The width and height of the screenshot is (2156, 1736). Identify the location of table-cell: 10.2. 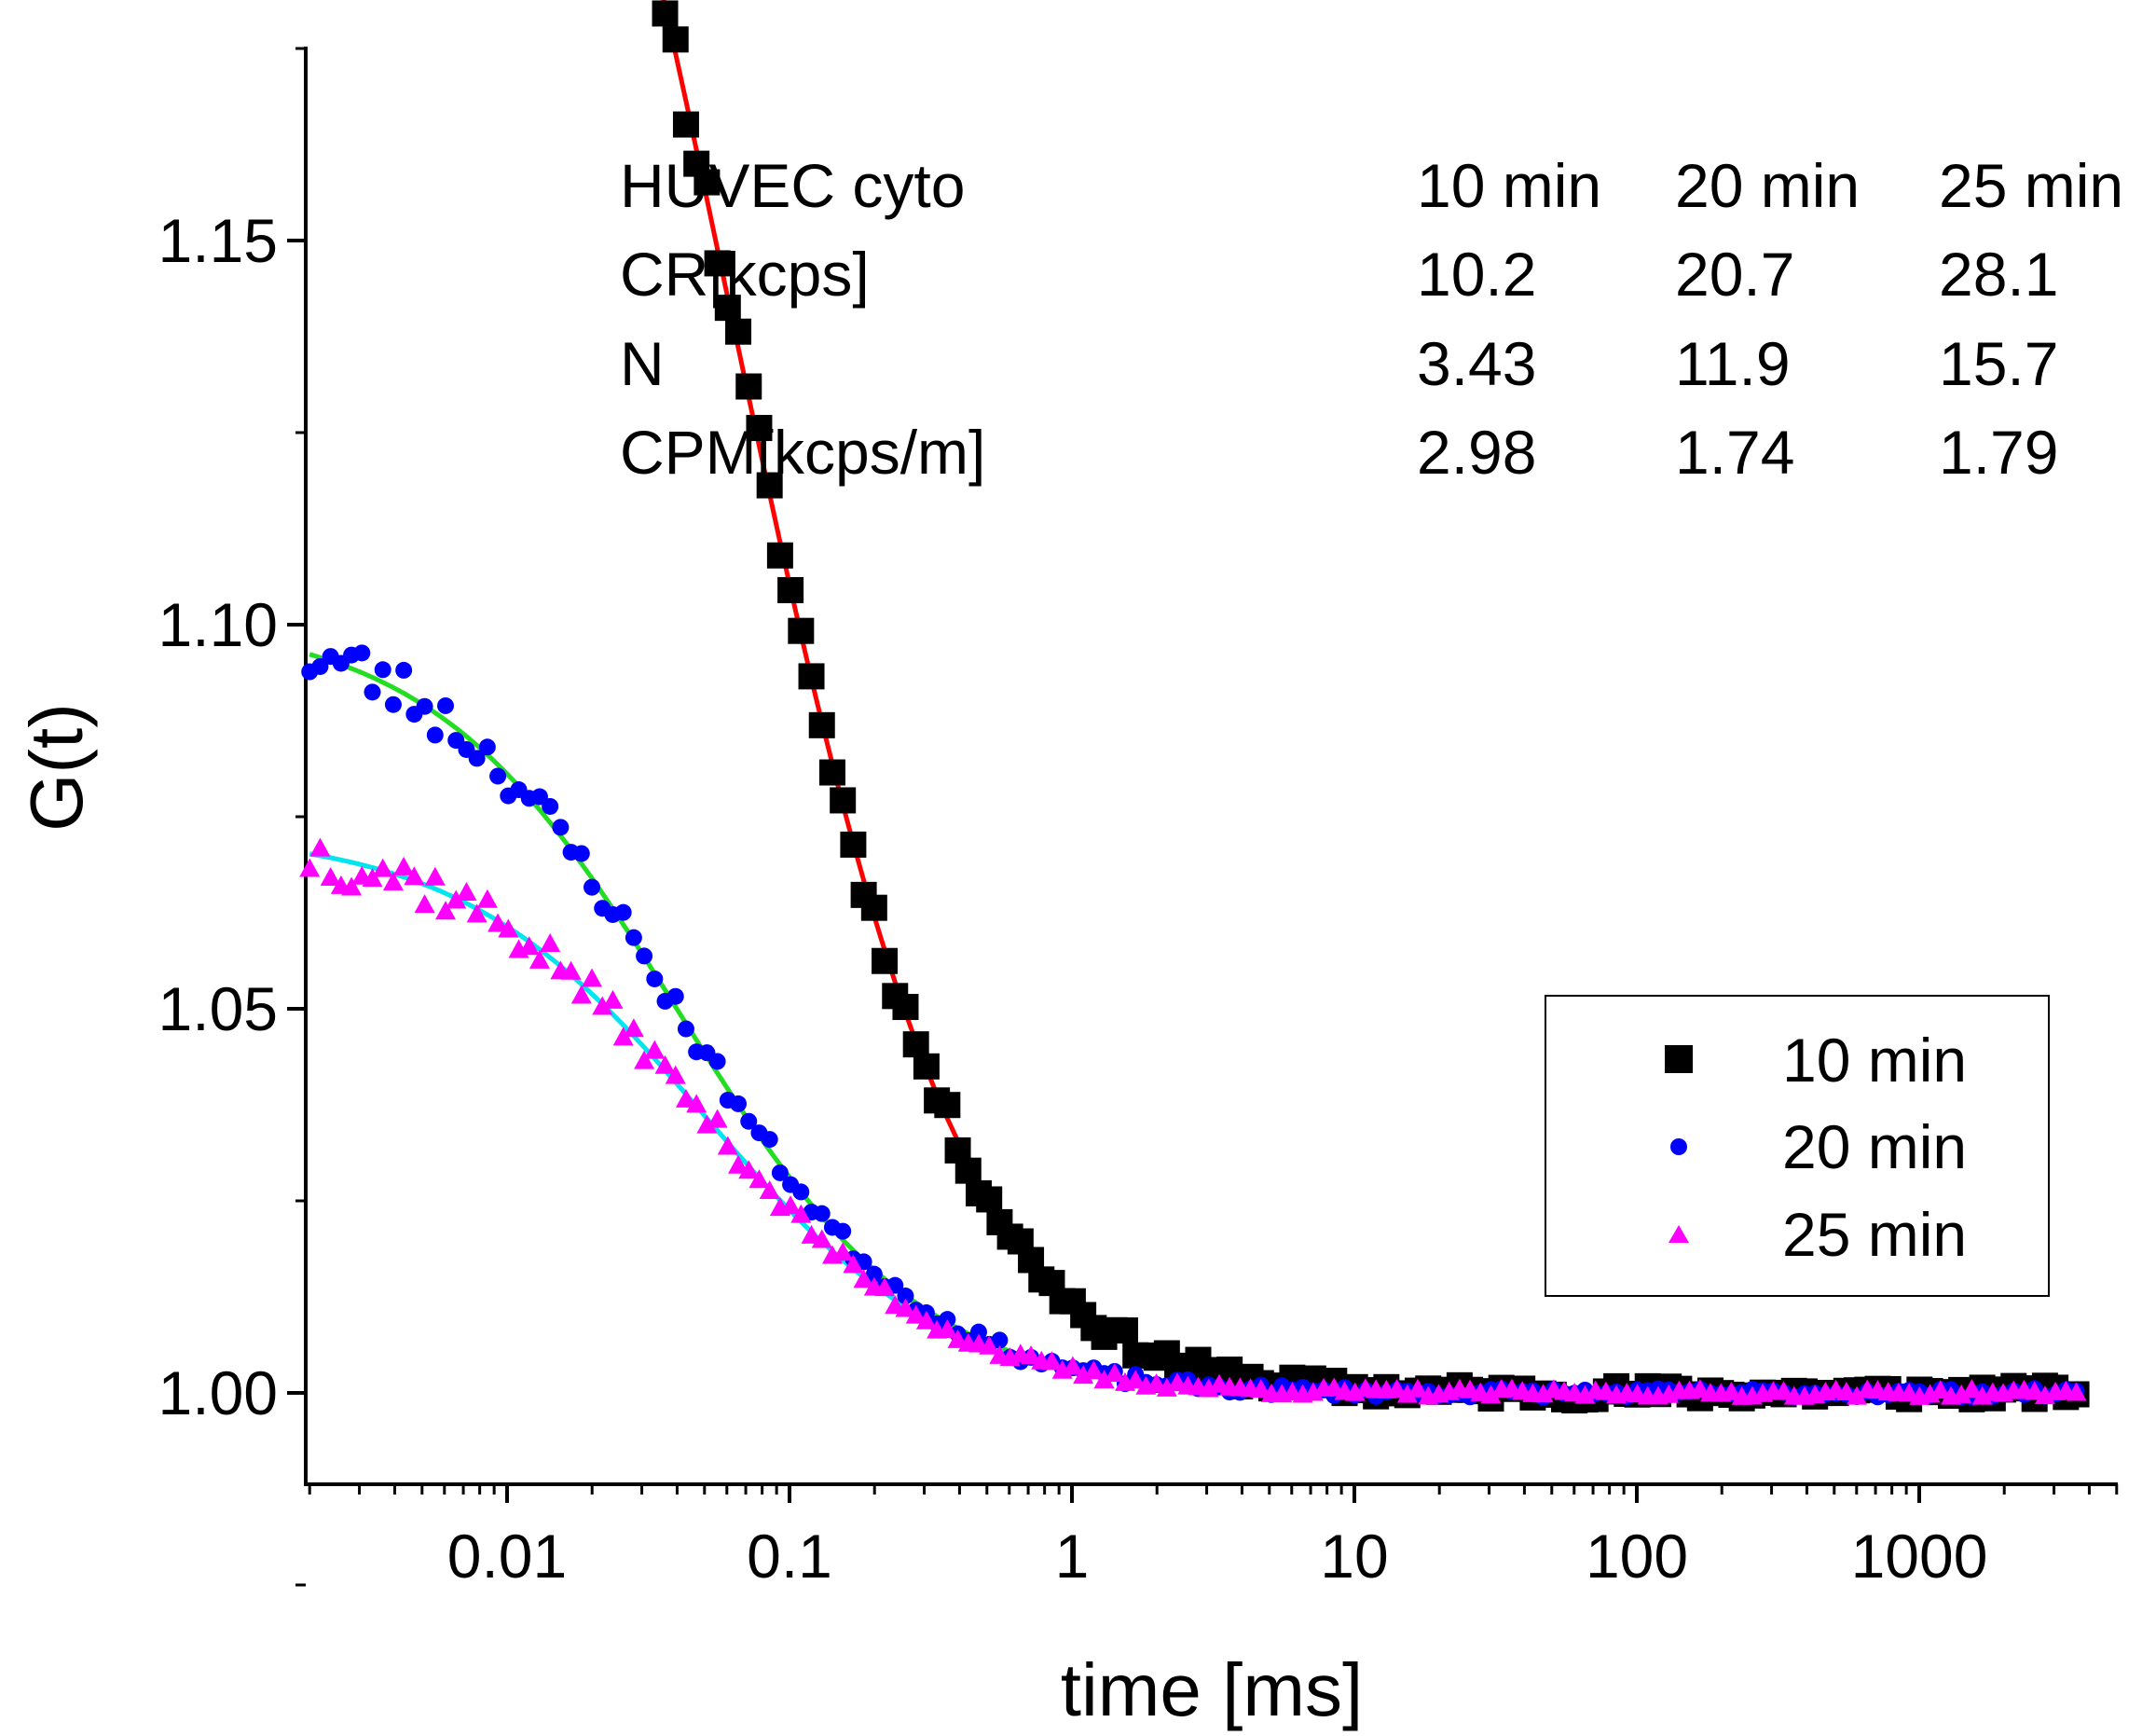
(1477, 274).